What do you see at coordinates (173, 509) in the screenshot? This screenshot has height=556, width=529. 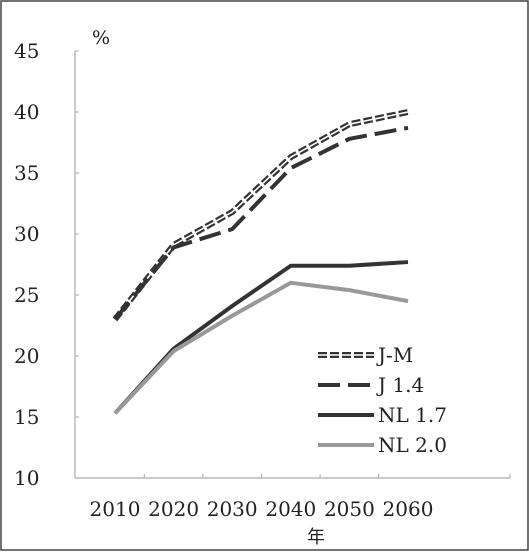 I see `x-tick-label: 2020` at bounding box center [173, 509].